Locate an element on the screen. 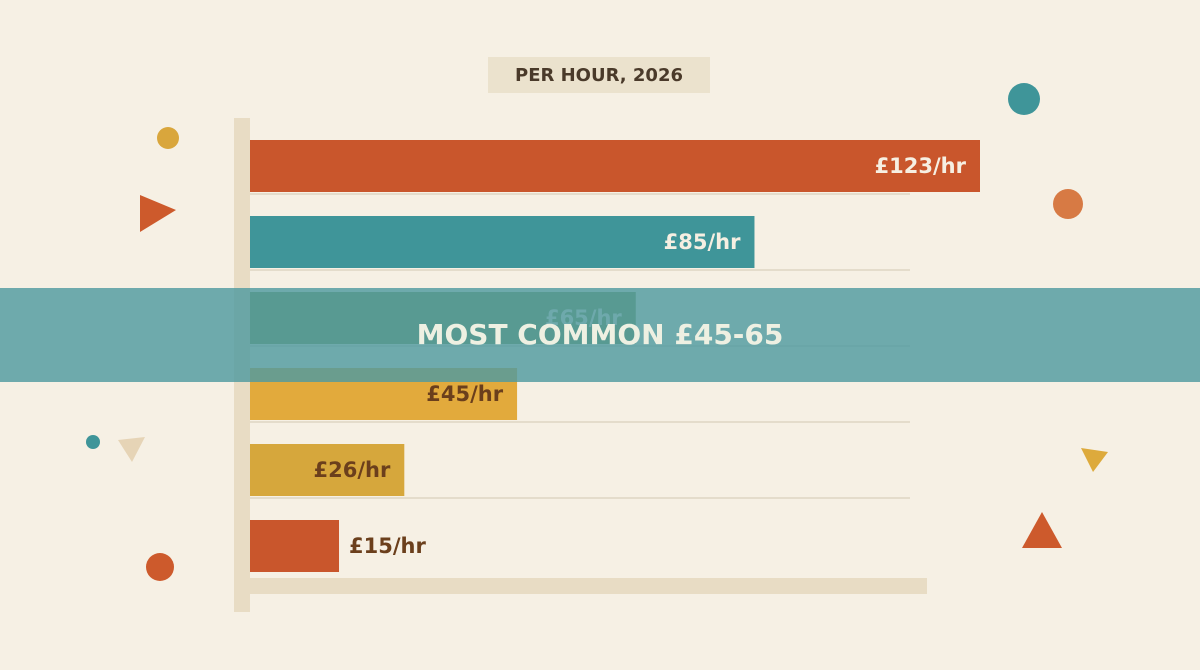  x-axis is located at coordinates (584, 586).